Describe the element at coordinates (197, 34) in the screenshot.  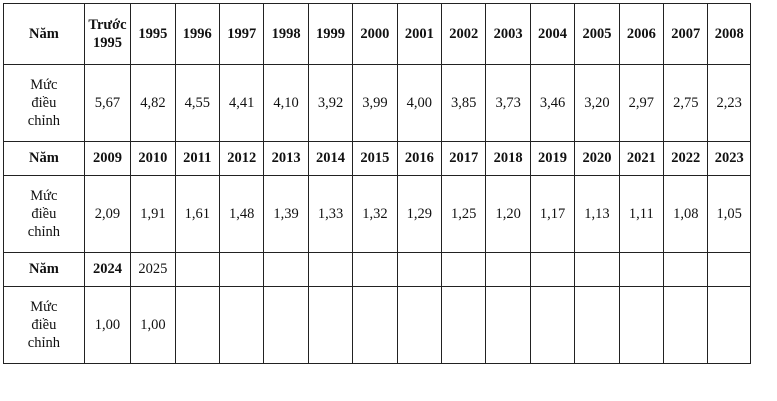
I see `year-cell: 1996` at that location.